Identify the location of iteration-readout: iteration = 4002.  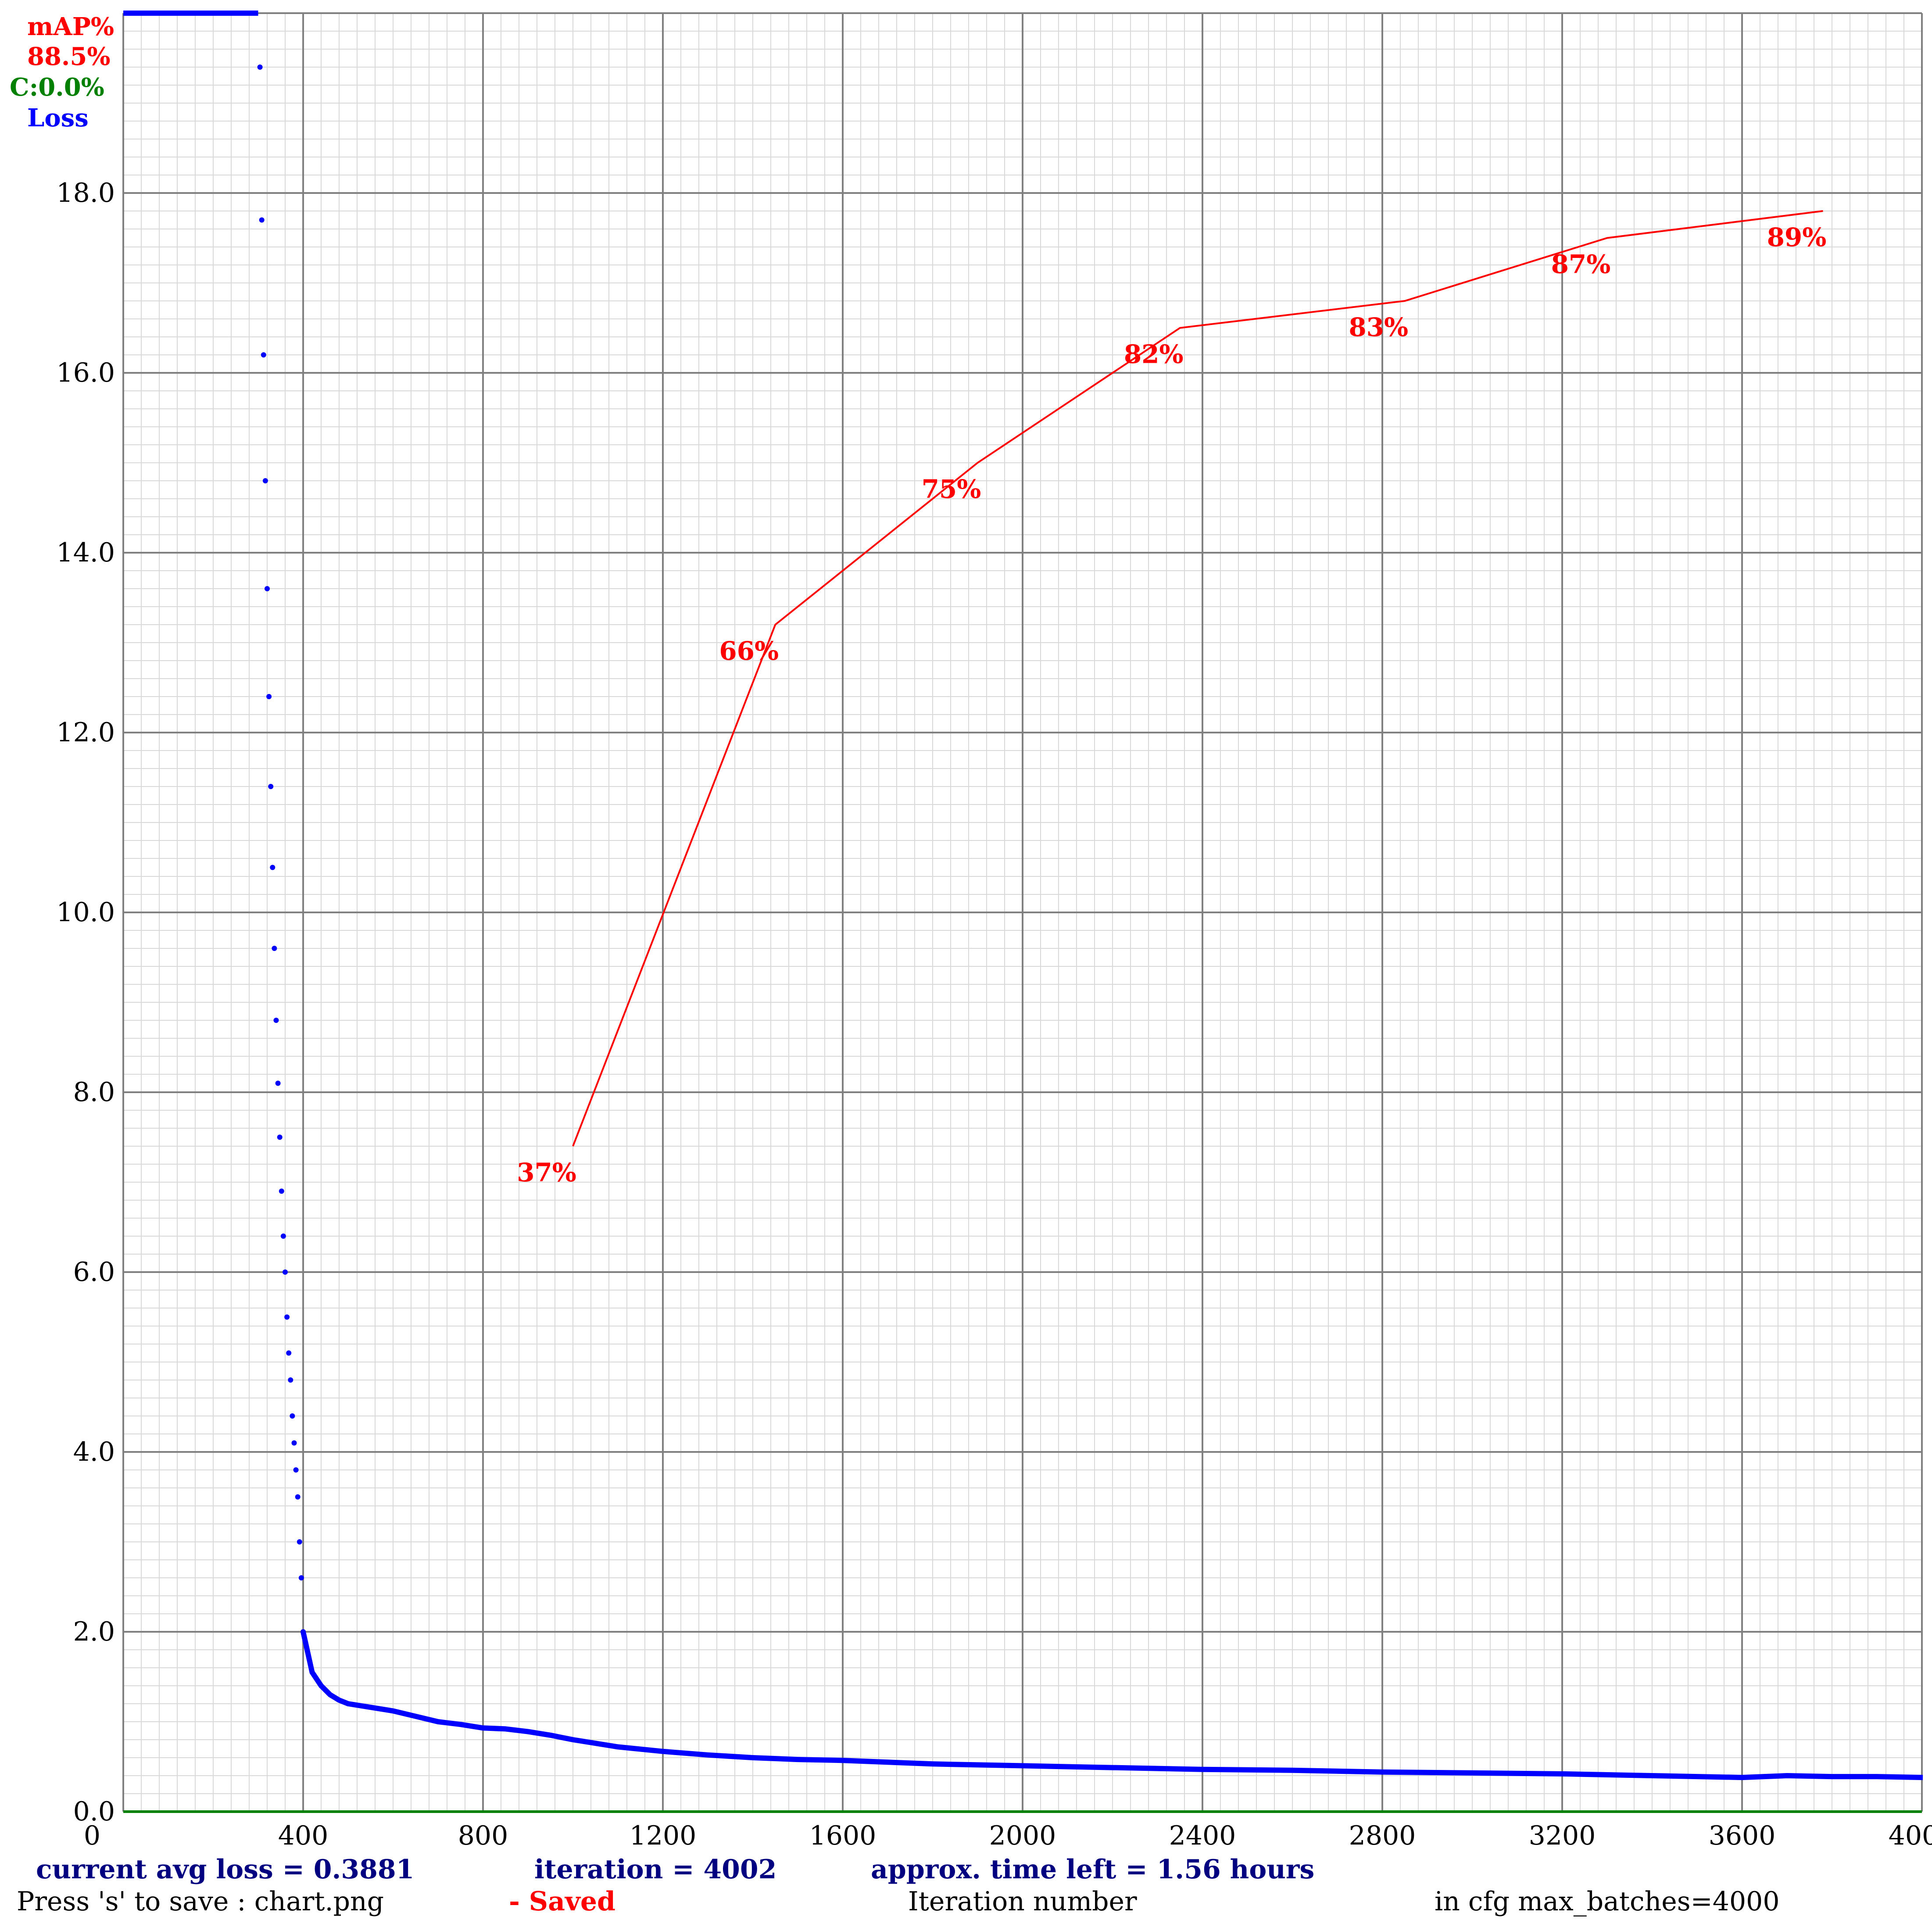
(655, 1869).